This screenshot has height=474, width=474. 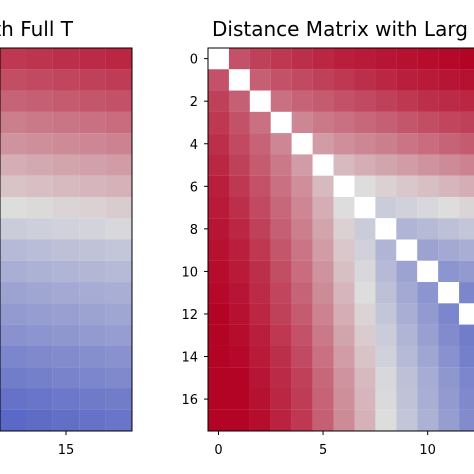 What do you see at coordinates (449, 165) in the screenshot?
I see `heatmap-1-cell-r5-c11` at bounding box center [449, 165].